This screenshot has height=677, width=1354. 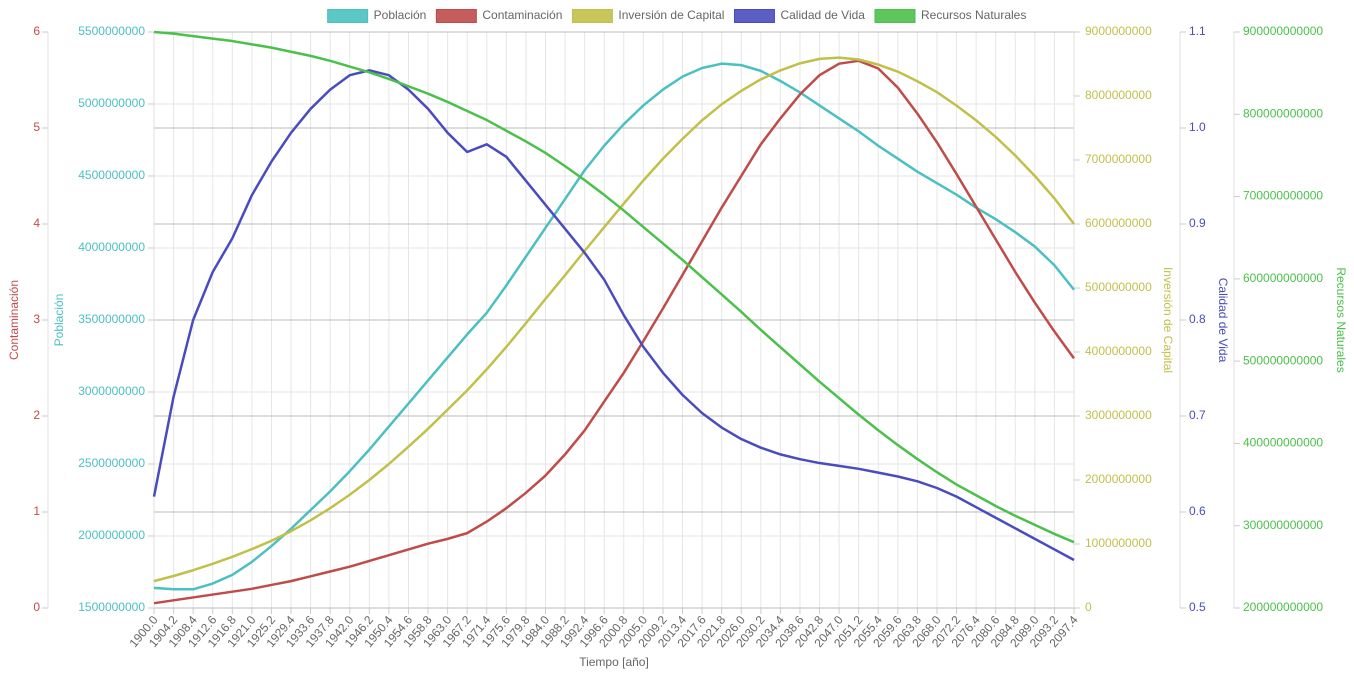 I want to click on y-tick-label: 0.8, so click(x=1197, y=319).